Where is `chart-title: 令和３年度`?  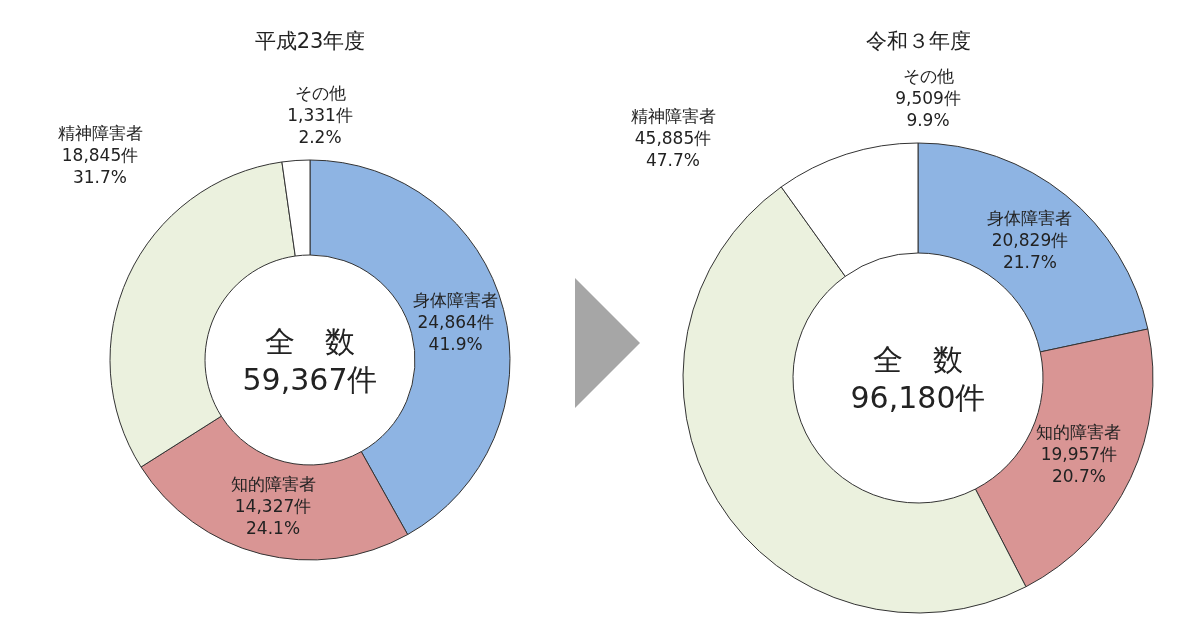
chart-title: 令和３年度 is located at coordinates (918, 41).